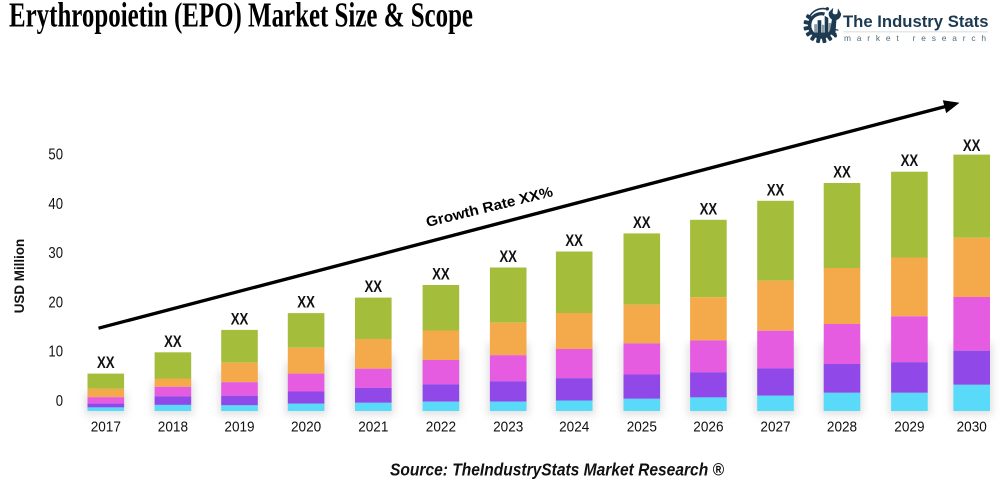 This screenshot has height=500, width=1000. Describe the element at coordinates (915, 38) in the screenshot. I see `svg-text: market research` at that location.